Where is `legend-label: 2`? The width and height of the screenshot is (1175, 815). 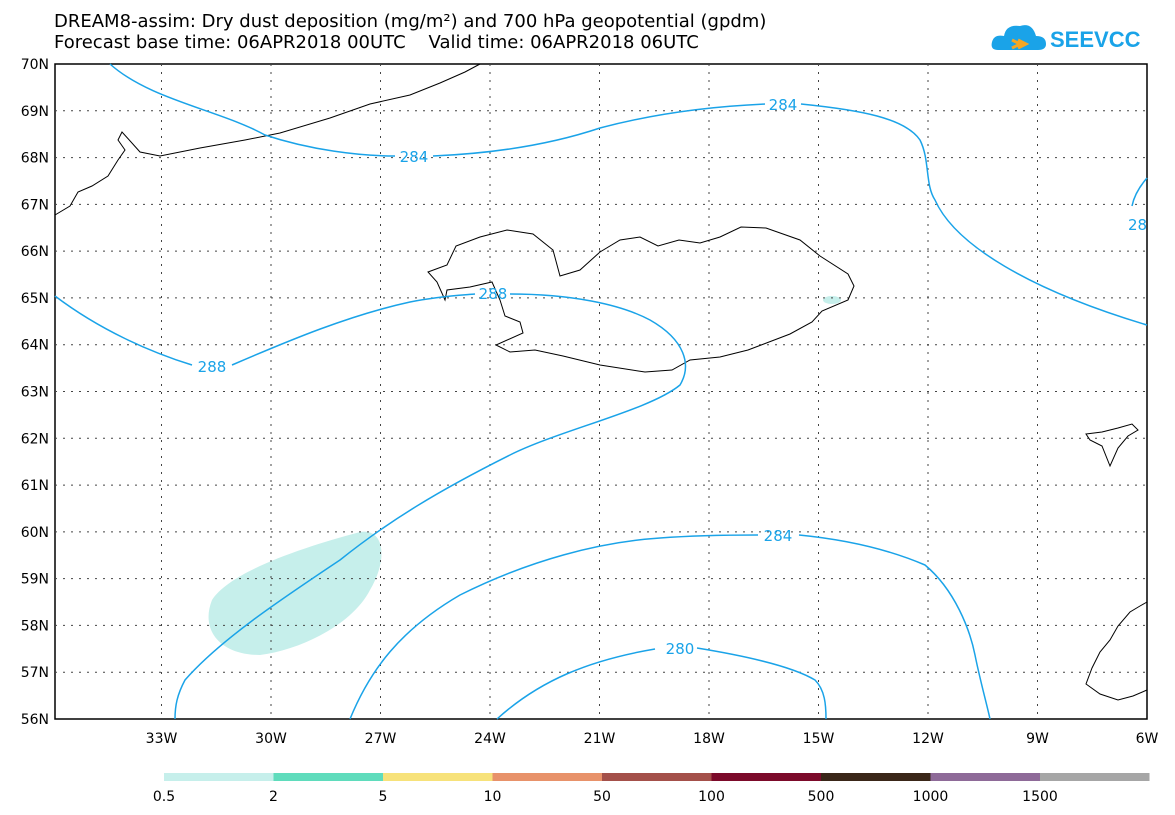
legend-label: 2 is located at coordinates (273, 797).